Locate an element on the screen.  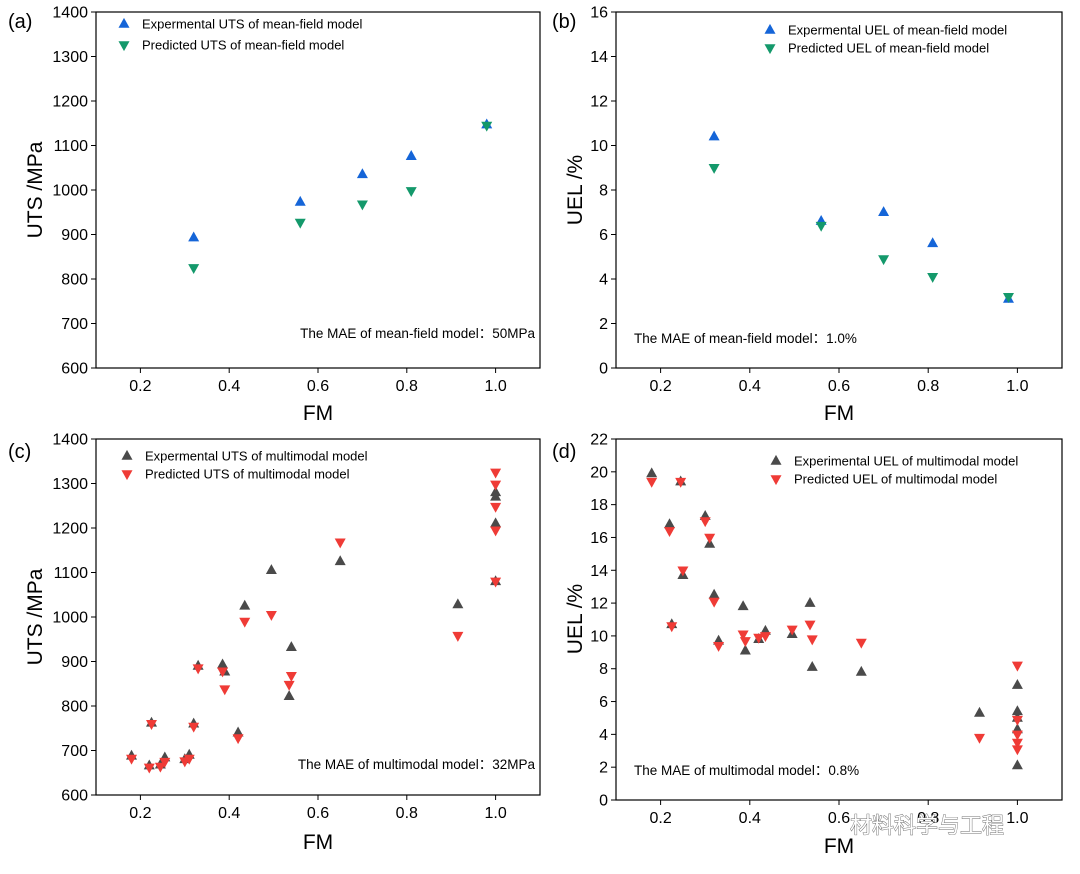
legend-label: Predicted UEL of mean-field model is located at coordinates (888, 48).